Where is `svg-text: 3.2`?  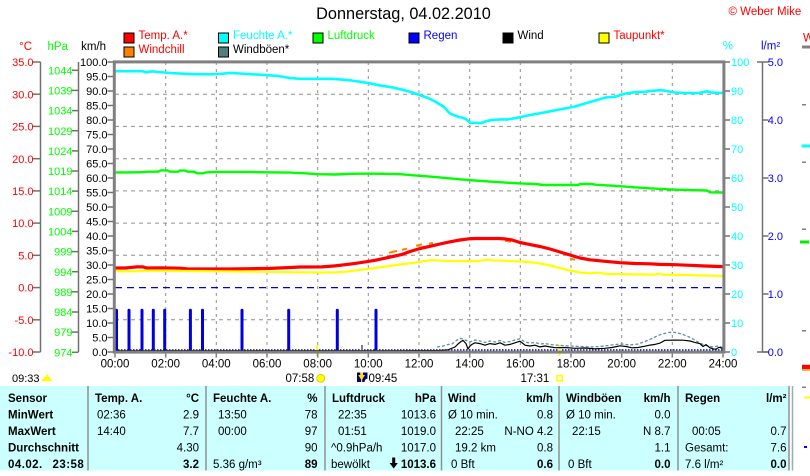
svg-text: 3.2 is located at coordinates (191, 465).